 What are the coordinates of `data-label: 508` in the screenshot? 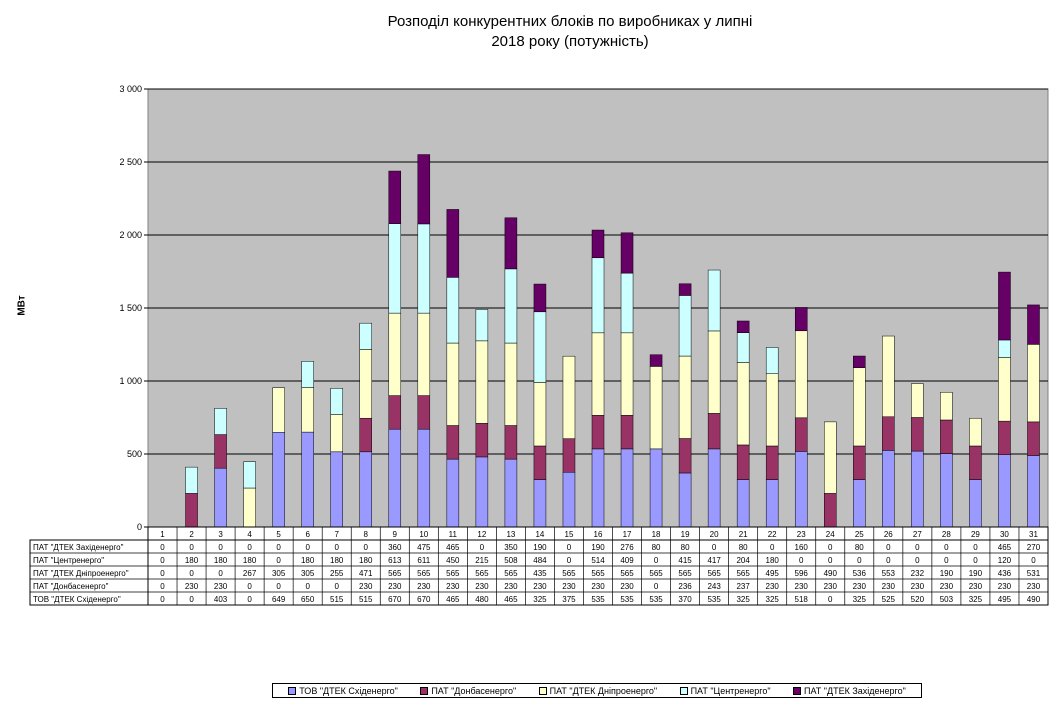 It's located at (511, 560).